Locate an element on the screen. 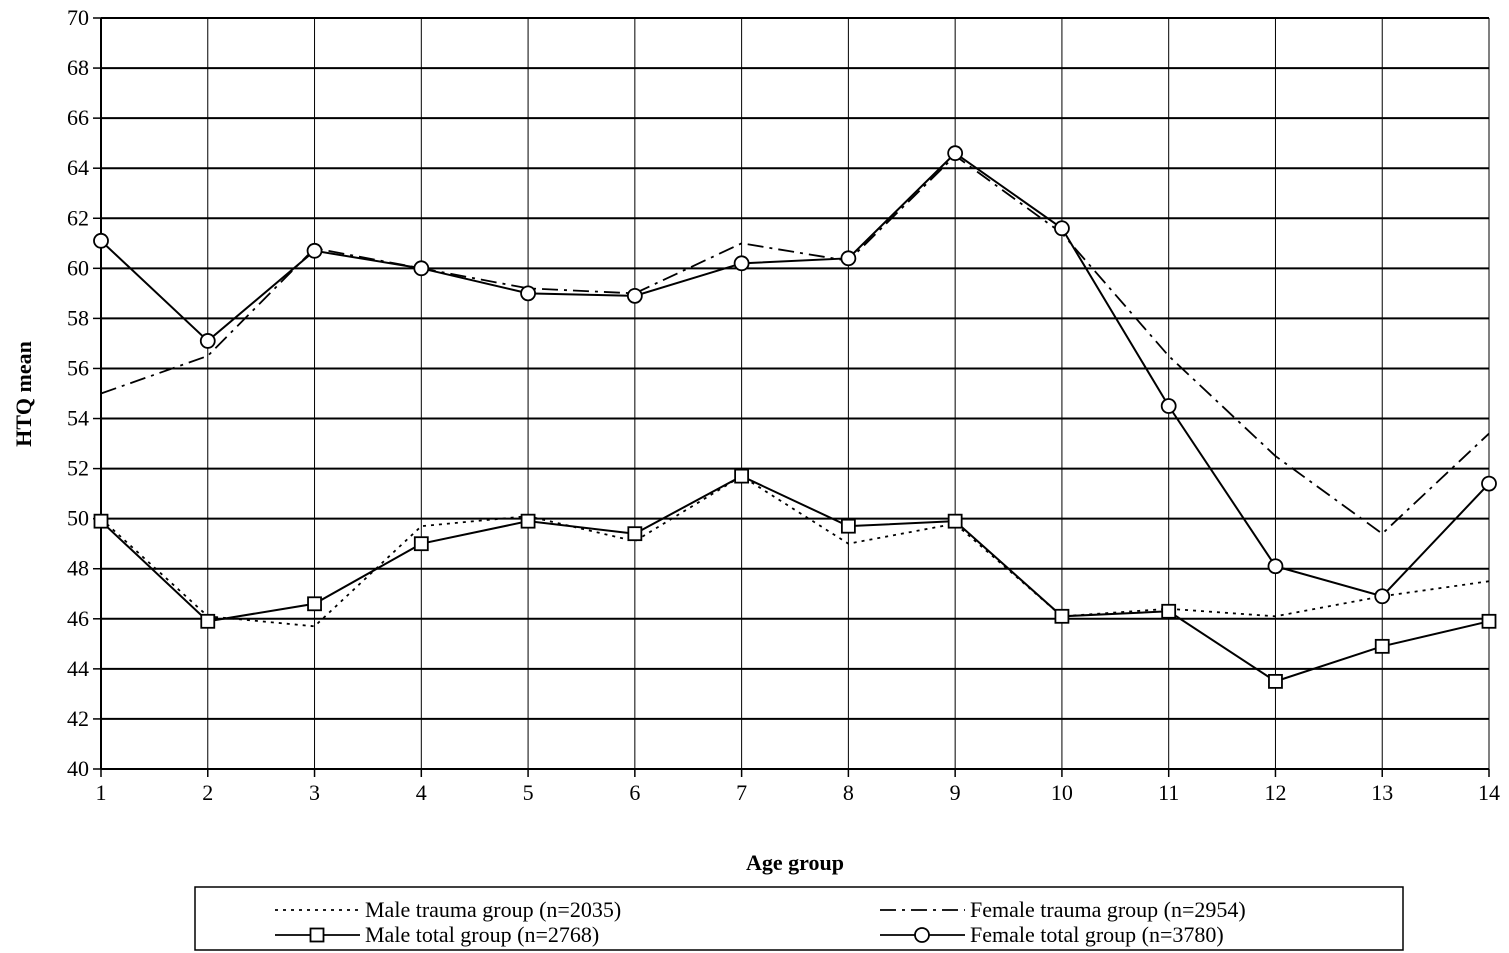 Image resolution: width=1509 pixels, height=953 pixels. legend-entry: Male total group (n=2768) is located at coordinates (437, 934).